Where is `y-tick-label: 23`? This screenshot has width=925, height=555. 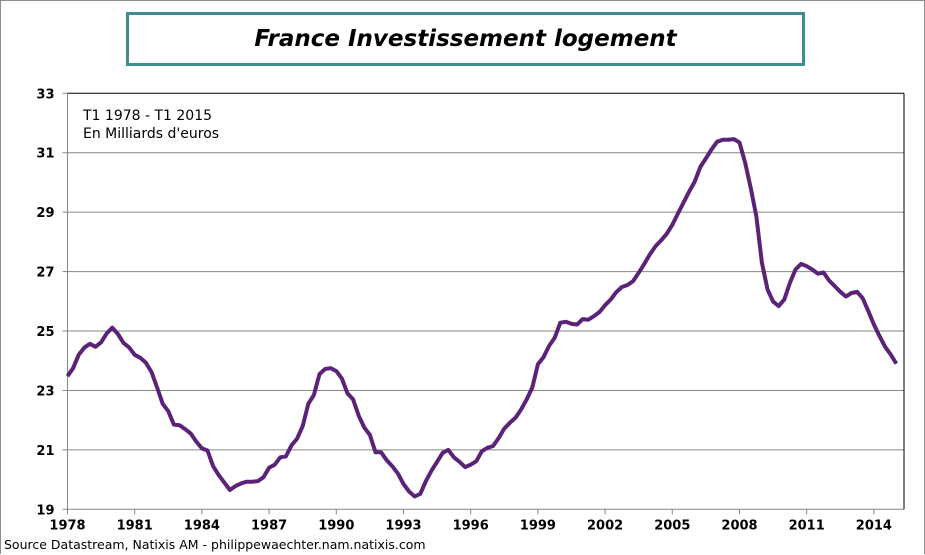 y-tick-label: 23 is located at coordinates (45, 391).